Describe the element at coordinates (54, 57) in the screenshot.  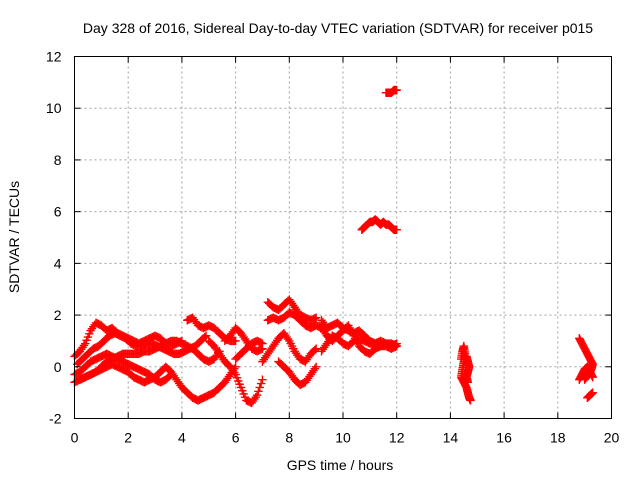
I see `y-tick-label: 12` at that location.